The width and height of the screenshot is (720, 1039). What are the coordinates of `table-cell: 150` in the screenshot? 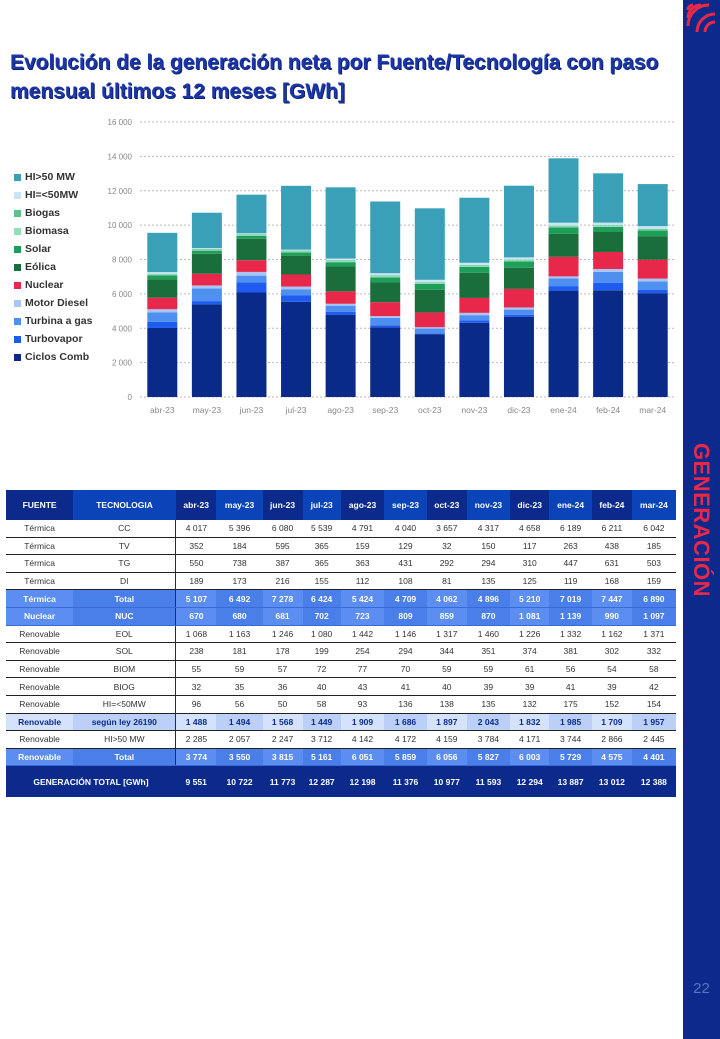 It's located at (488, 546).